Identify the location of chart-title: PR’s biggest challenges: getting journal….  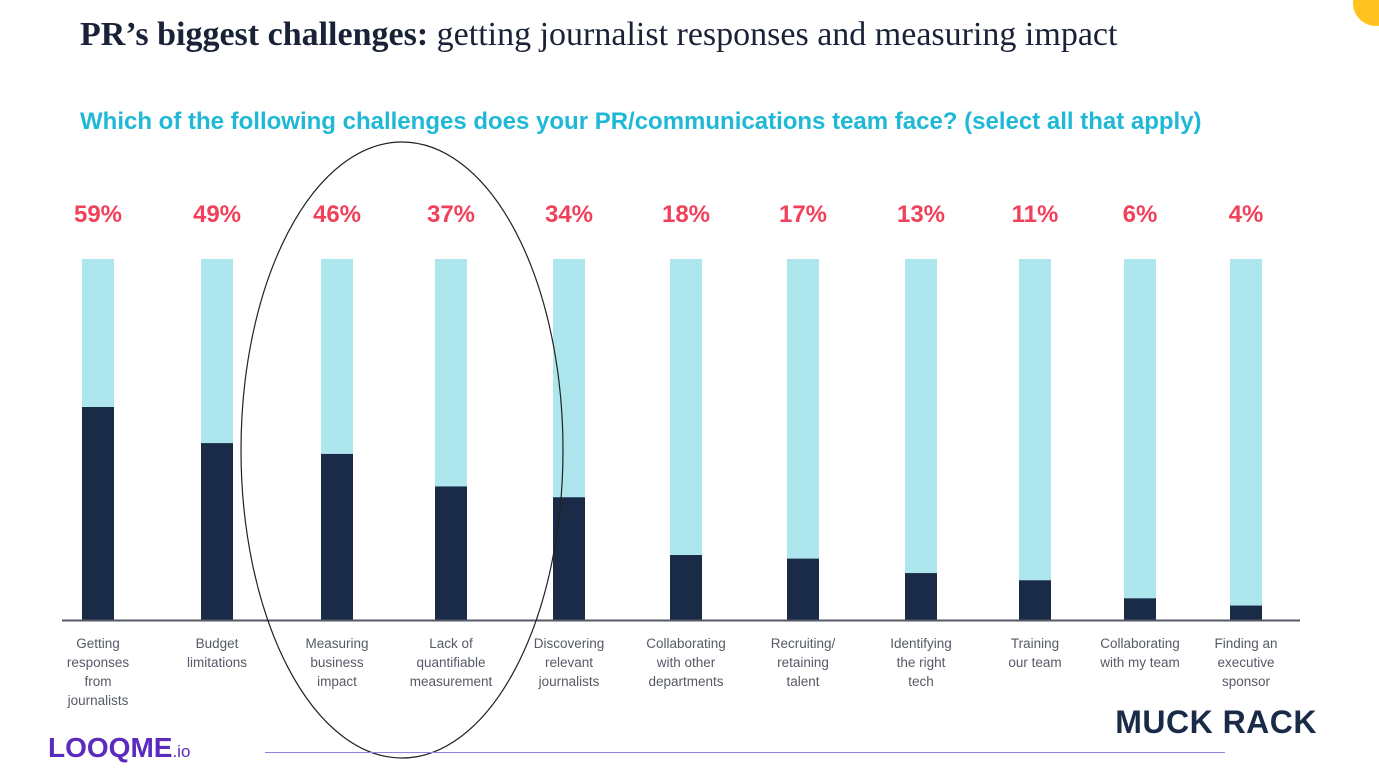
(598, 35).